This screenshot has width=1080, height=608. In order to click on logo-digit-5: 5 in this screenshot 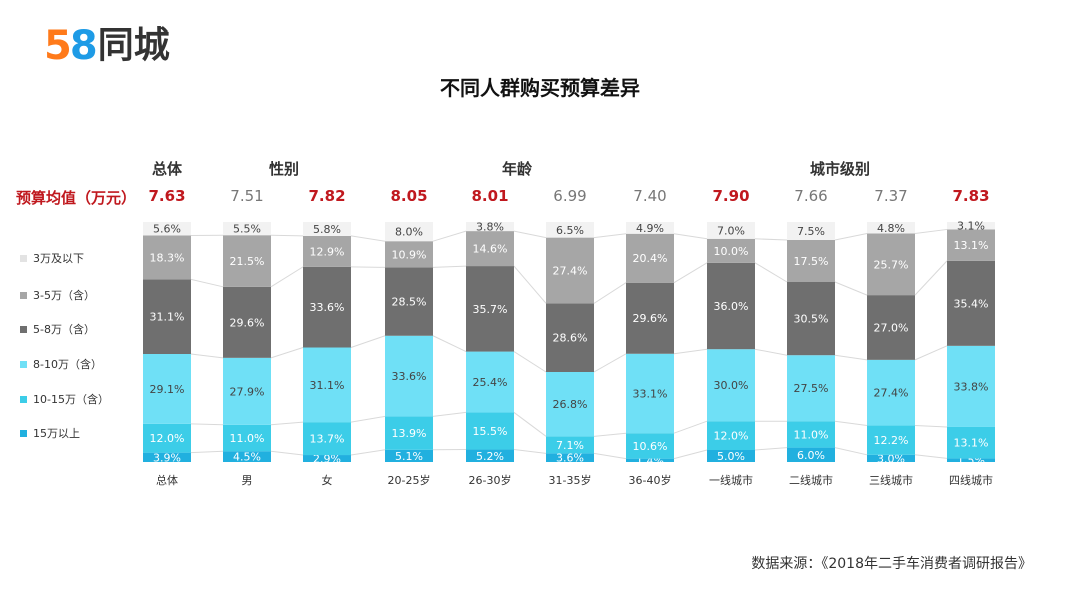, I will do `click(58, 46)`.